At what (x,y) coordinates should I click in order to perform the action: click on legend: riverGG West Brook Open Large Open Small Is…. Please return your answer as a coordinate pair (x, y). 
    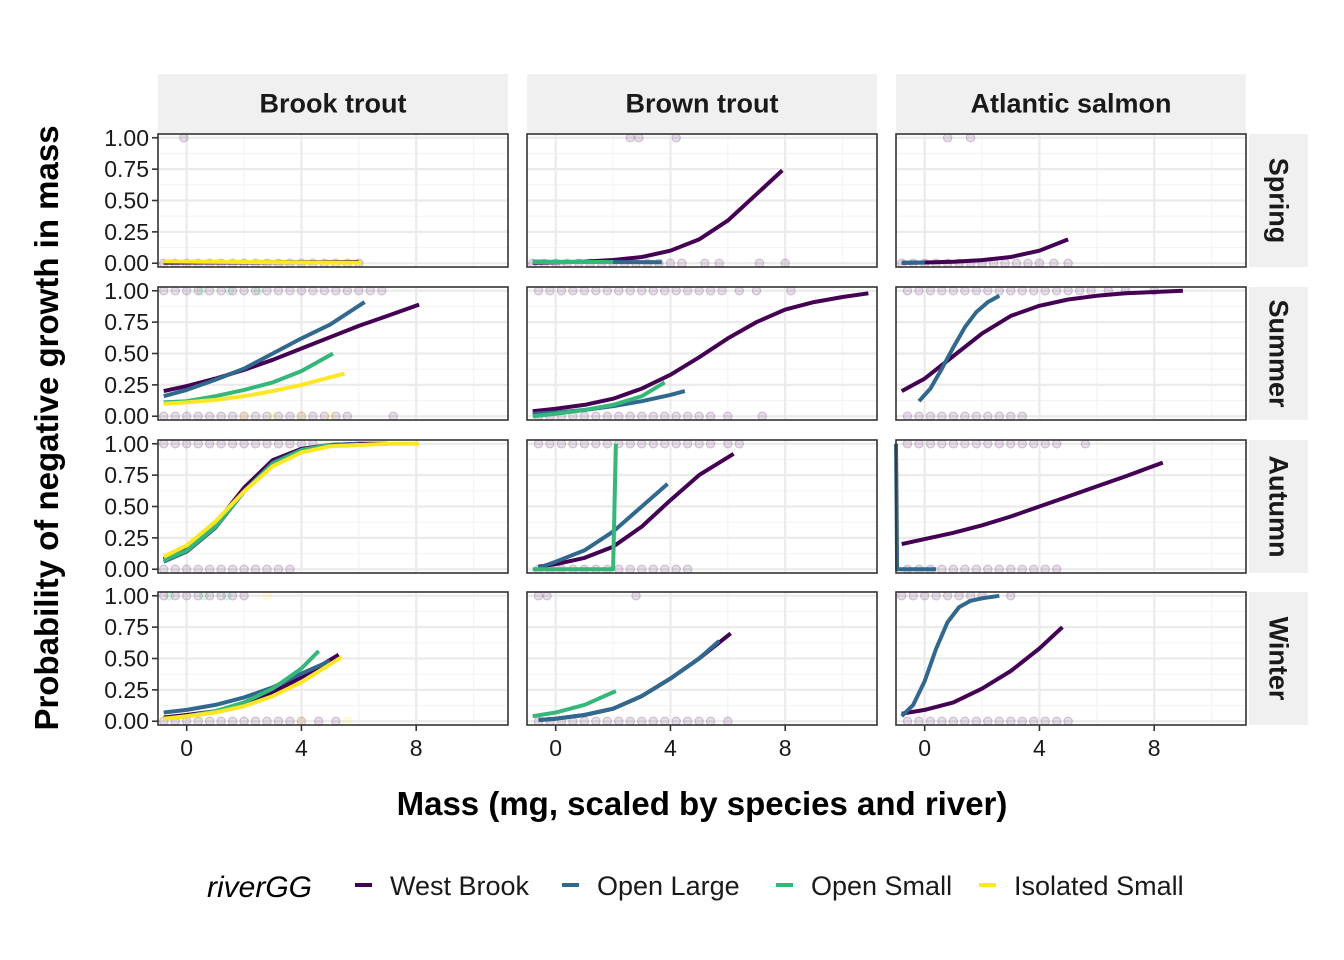
    Looking at the image, I should click on (695, 887).